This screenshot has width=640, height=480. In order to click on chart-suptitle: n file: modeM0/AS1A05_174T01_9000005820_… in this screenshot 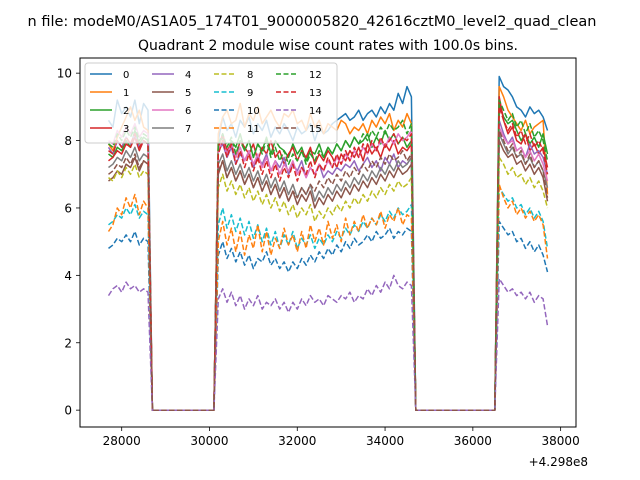, I will do `click(312, 22)`.